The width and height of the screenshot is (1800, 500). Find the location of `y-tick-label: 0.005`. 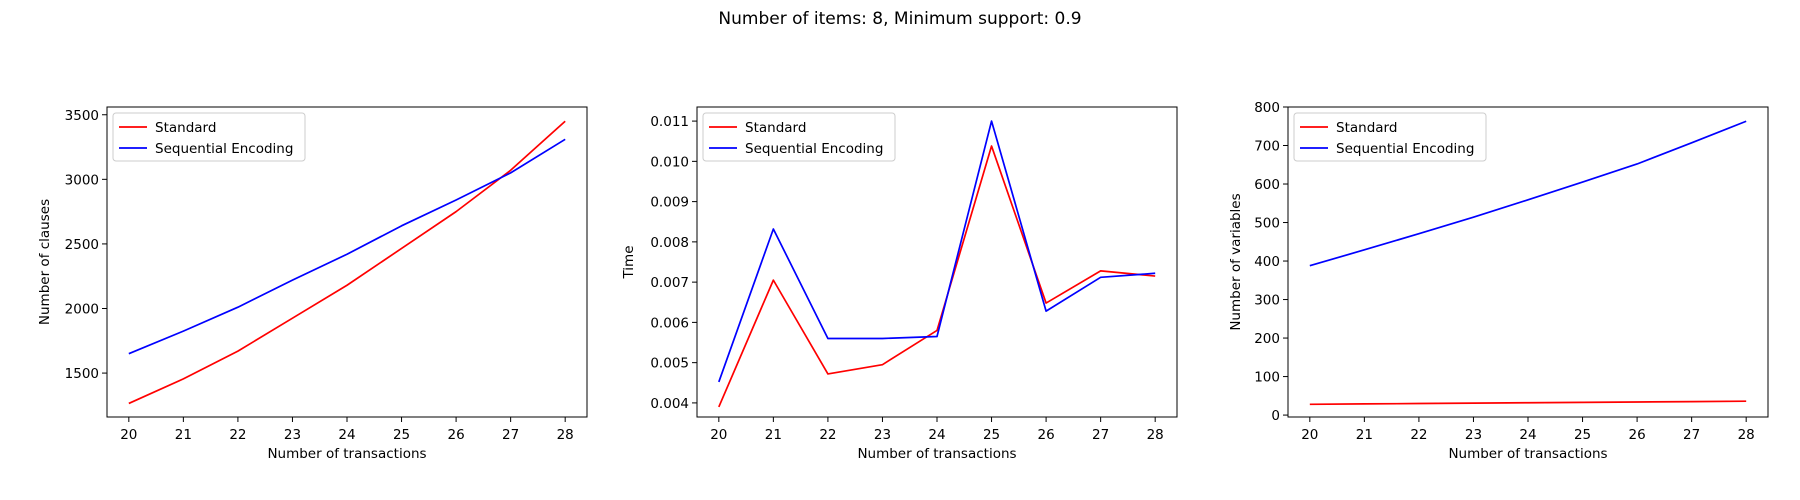

y-tick-label: 0.005 is located at coordinates (669, 364).